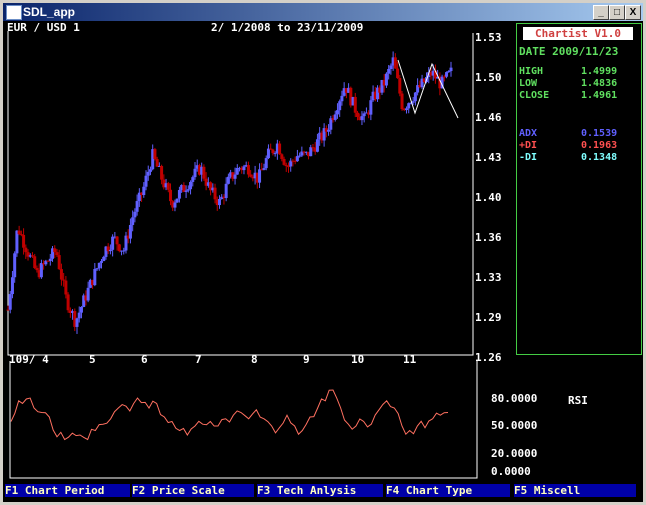  I want to click on info-label: LOW, so click(528, 83).